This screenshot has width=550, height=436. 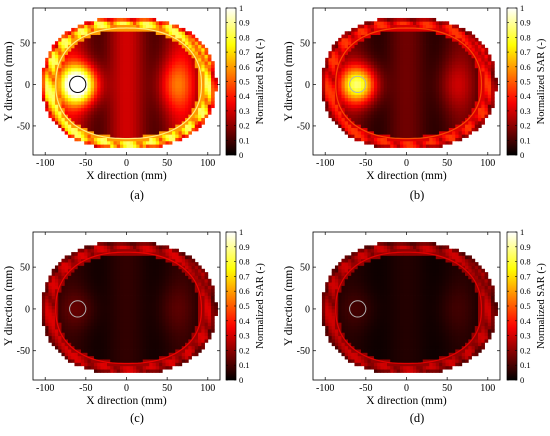 What do you see at coordinates (137, 195) in the screenshot?
I see `panel-label: (a)` at bounding box center [137, 195].